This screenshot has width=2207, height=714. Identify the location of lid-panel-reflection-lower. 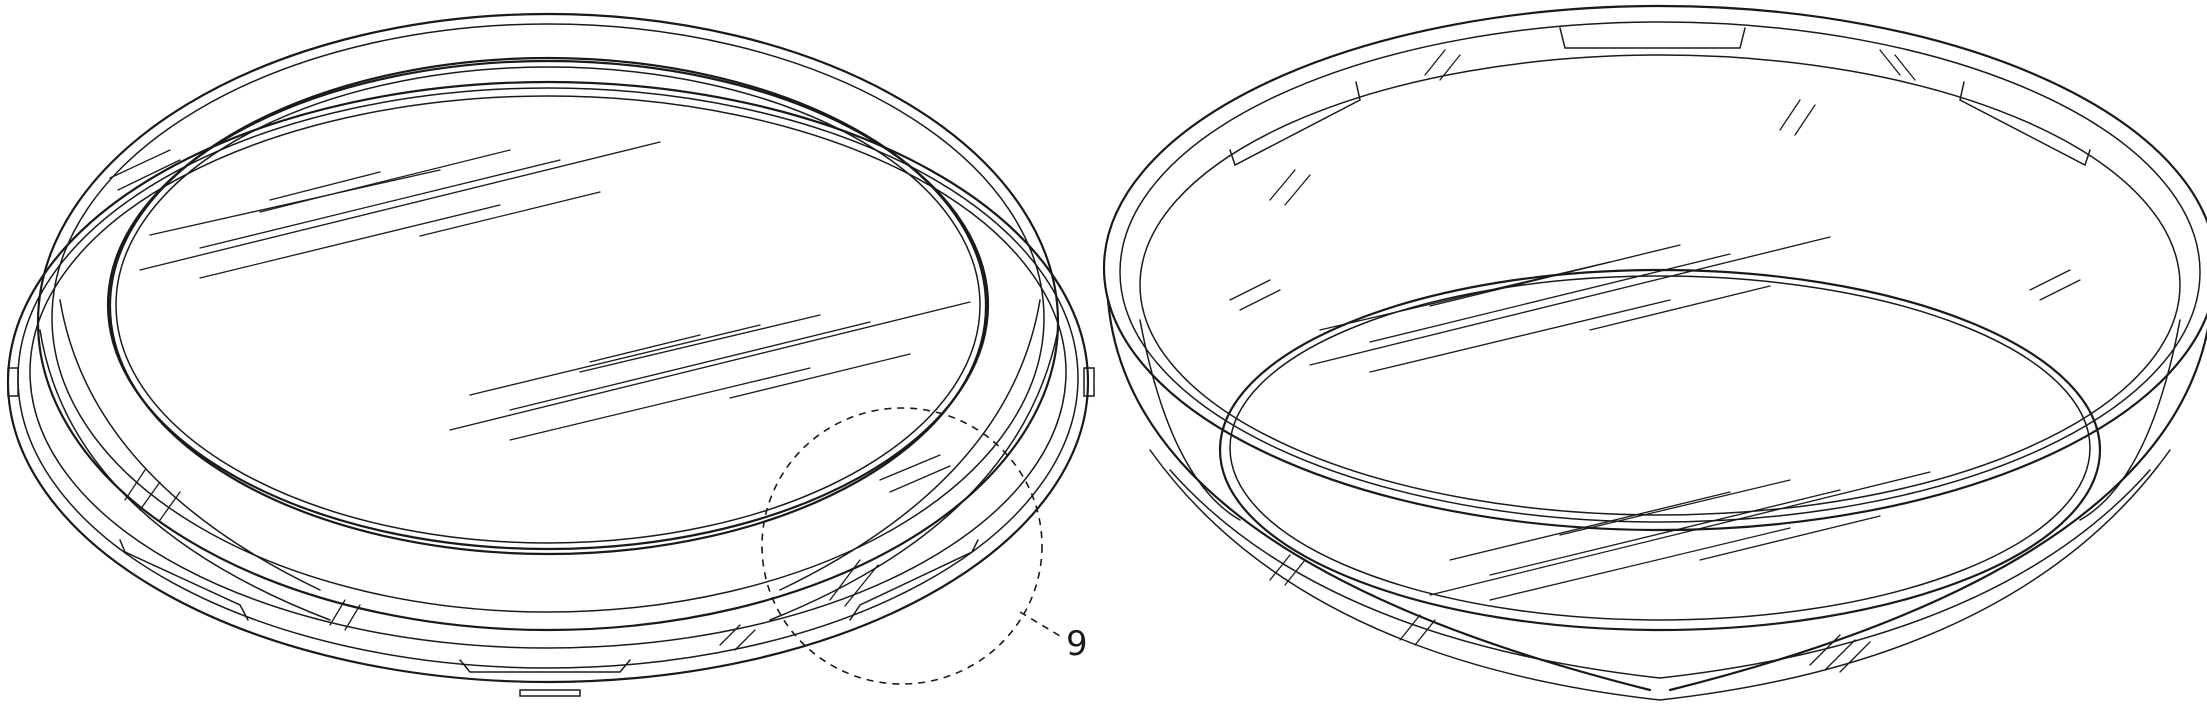
(710, 371).